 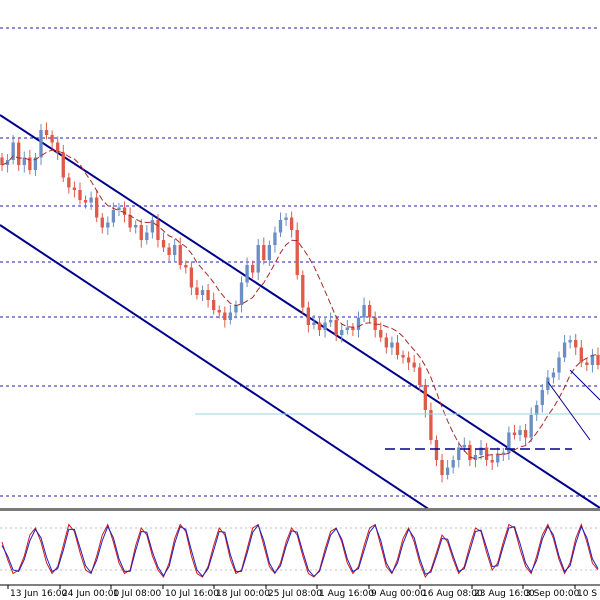 I want to click on oscillator-signal-line, so click(x=300, y=551).